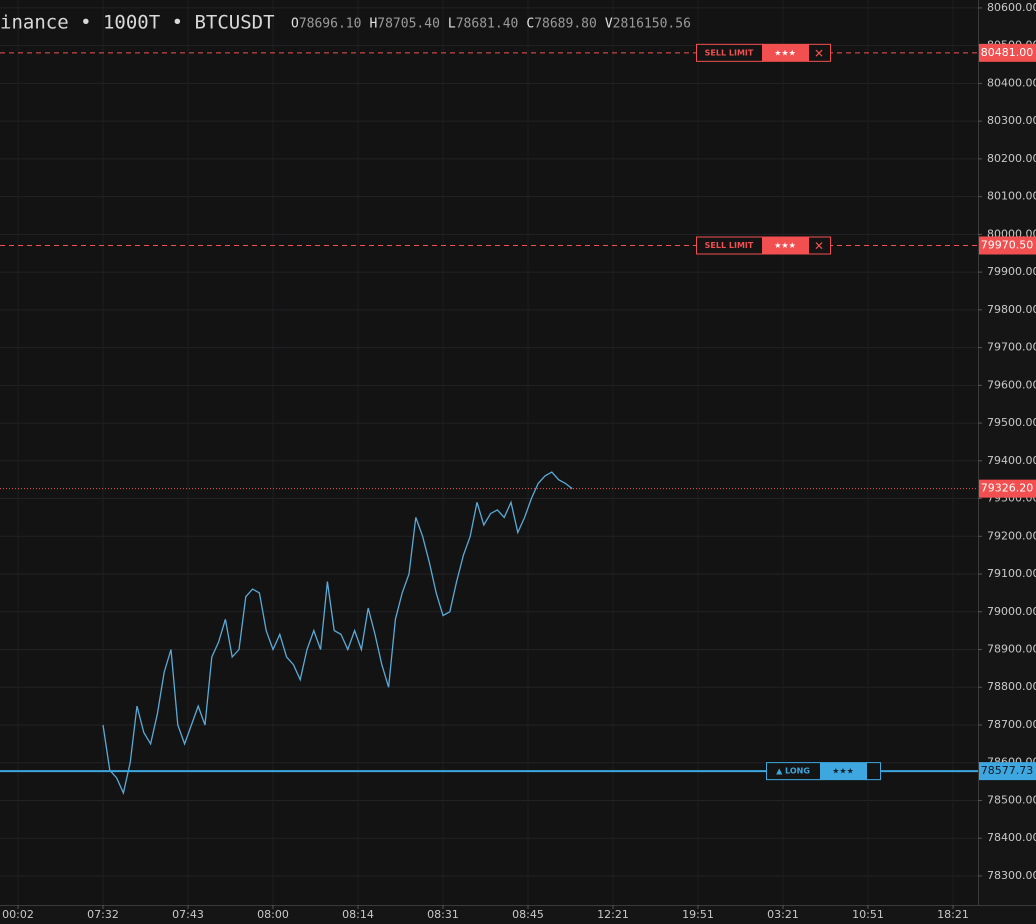  I want to click on y-tick-label: 79100.00, so click(1011, 573).